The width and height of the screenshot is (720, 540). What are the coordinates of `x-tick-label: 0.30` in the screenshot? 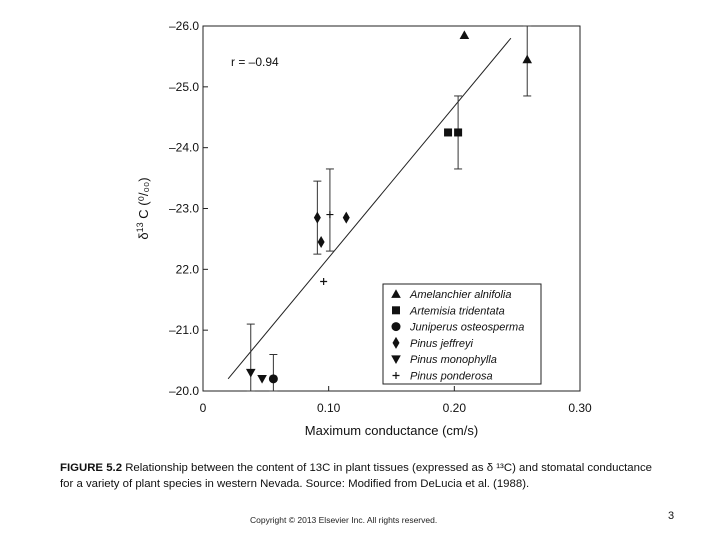 It's located at (580, 408).